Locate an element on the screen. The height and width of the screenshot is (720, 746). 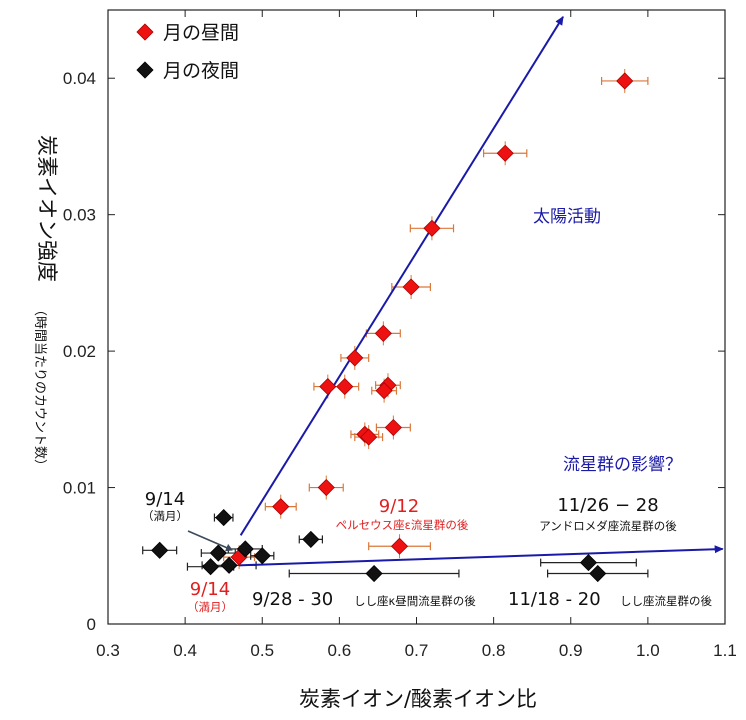
x-tick-label: 0.7 is located at coordinates (417, 650).